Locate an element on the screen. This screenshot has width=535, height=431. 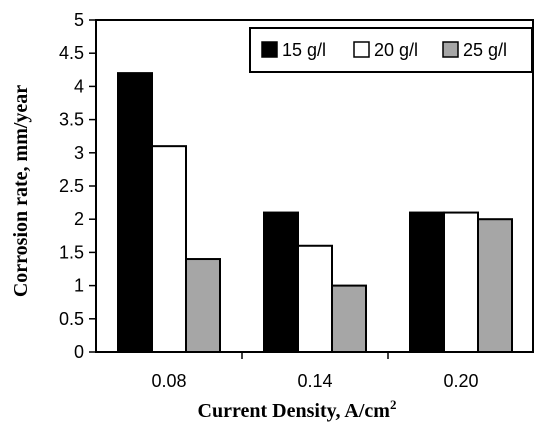
x-tick-label: 0.08 is located at coordinates (168, 381).